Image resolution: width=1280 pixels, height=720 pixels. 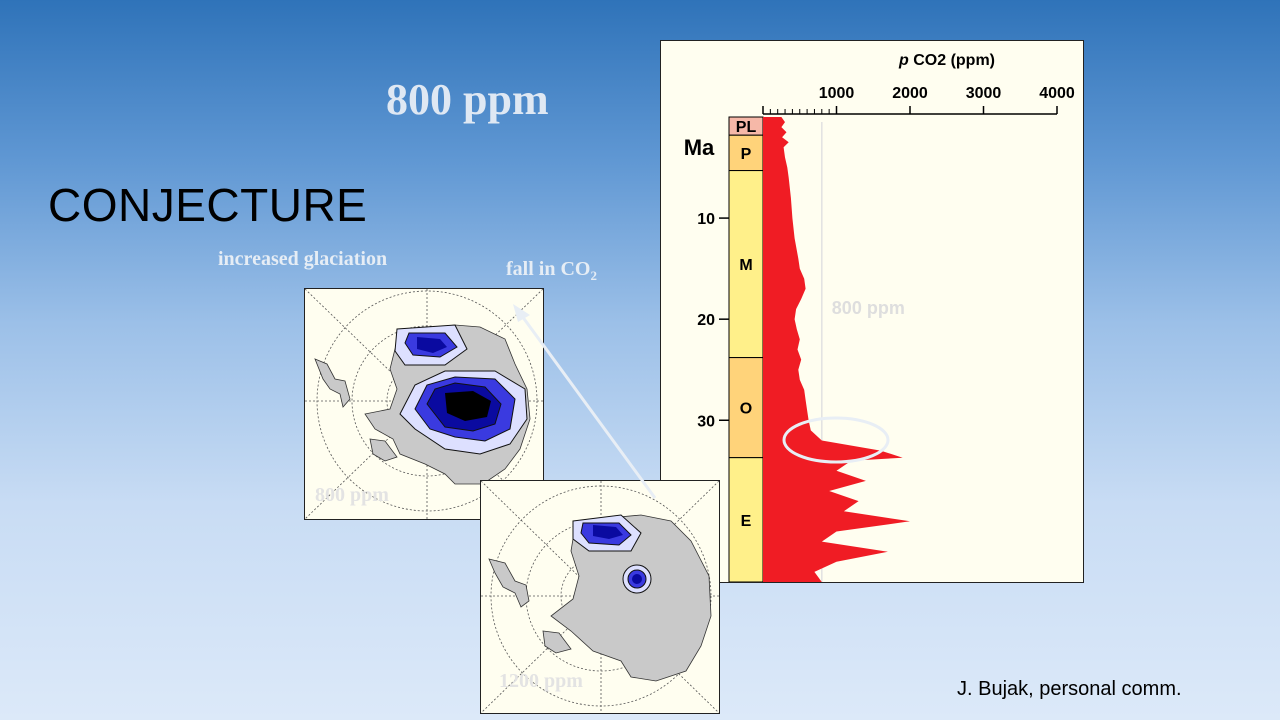 I want to click on label-fall-in-co2: fall in CO2, so click(x=551, y=271).